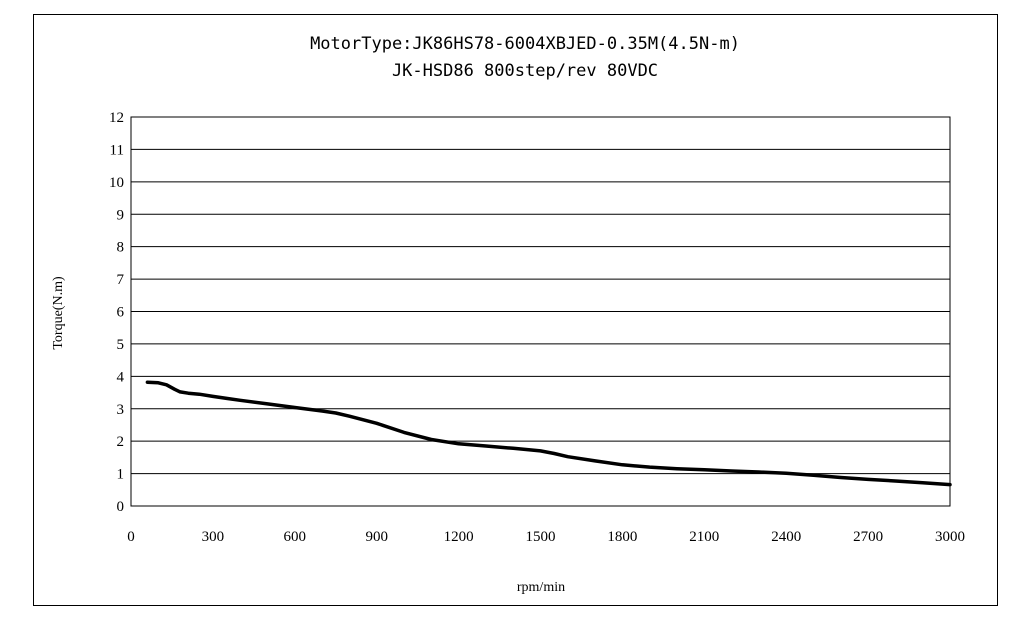  I want to click on x-axis-label: rpm/min, so click(541, 587).